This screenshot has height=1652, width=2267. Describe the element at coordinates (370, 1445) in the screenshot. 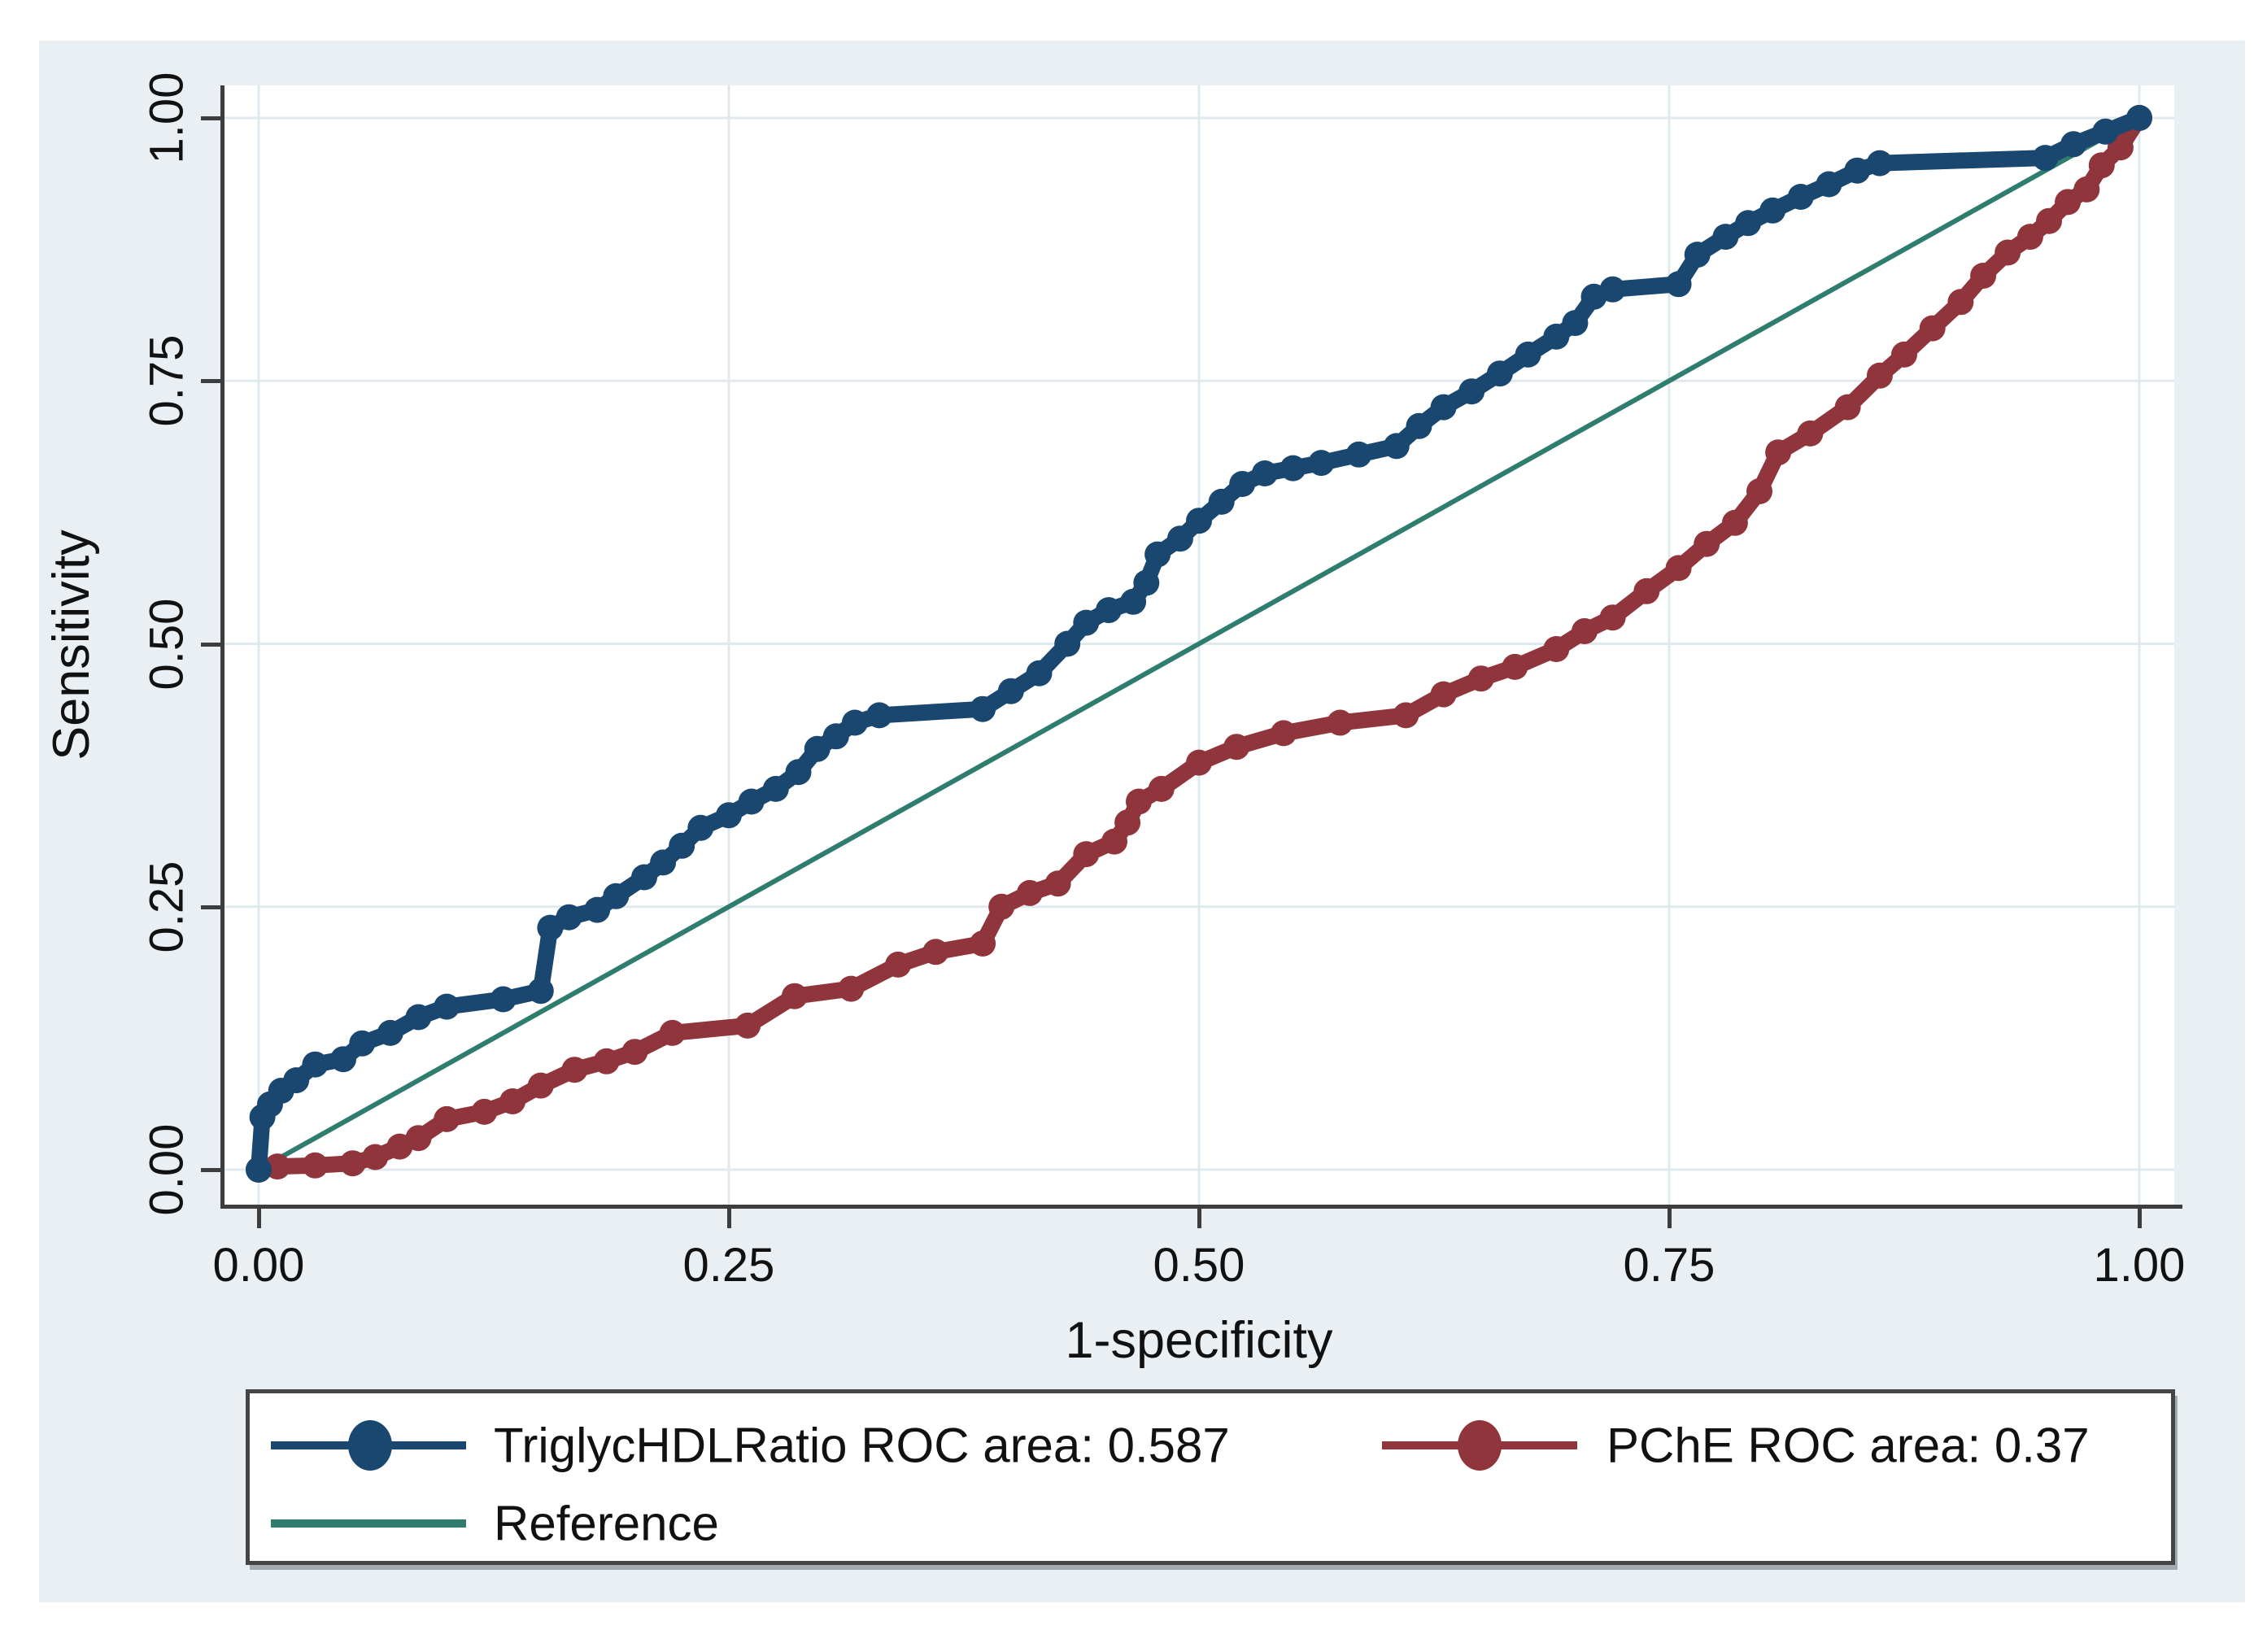

I see `legend-marker-triglychdlratio` at that location.